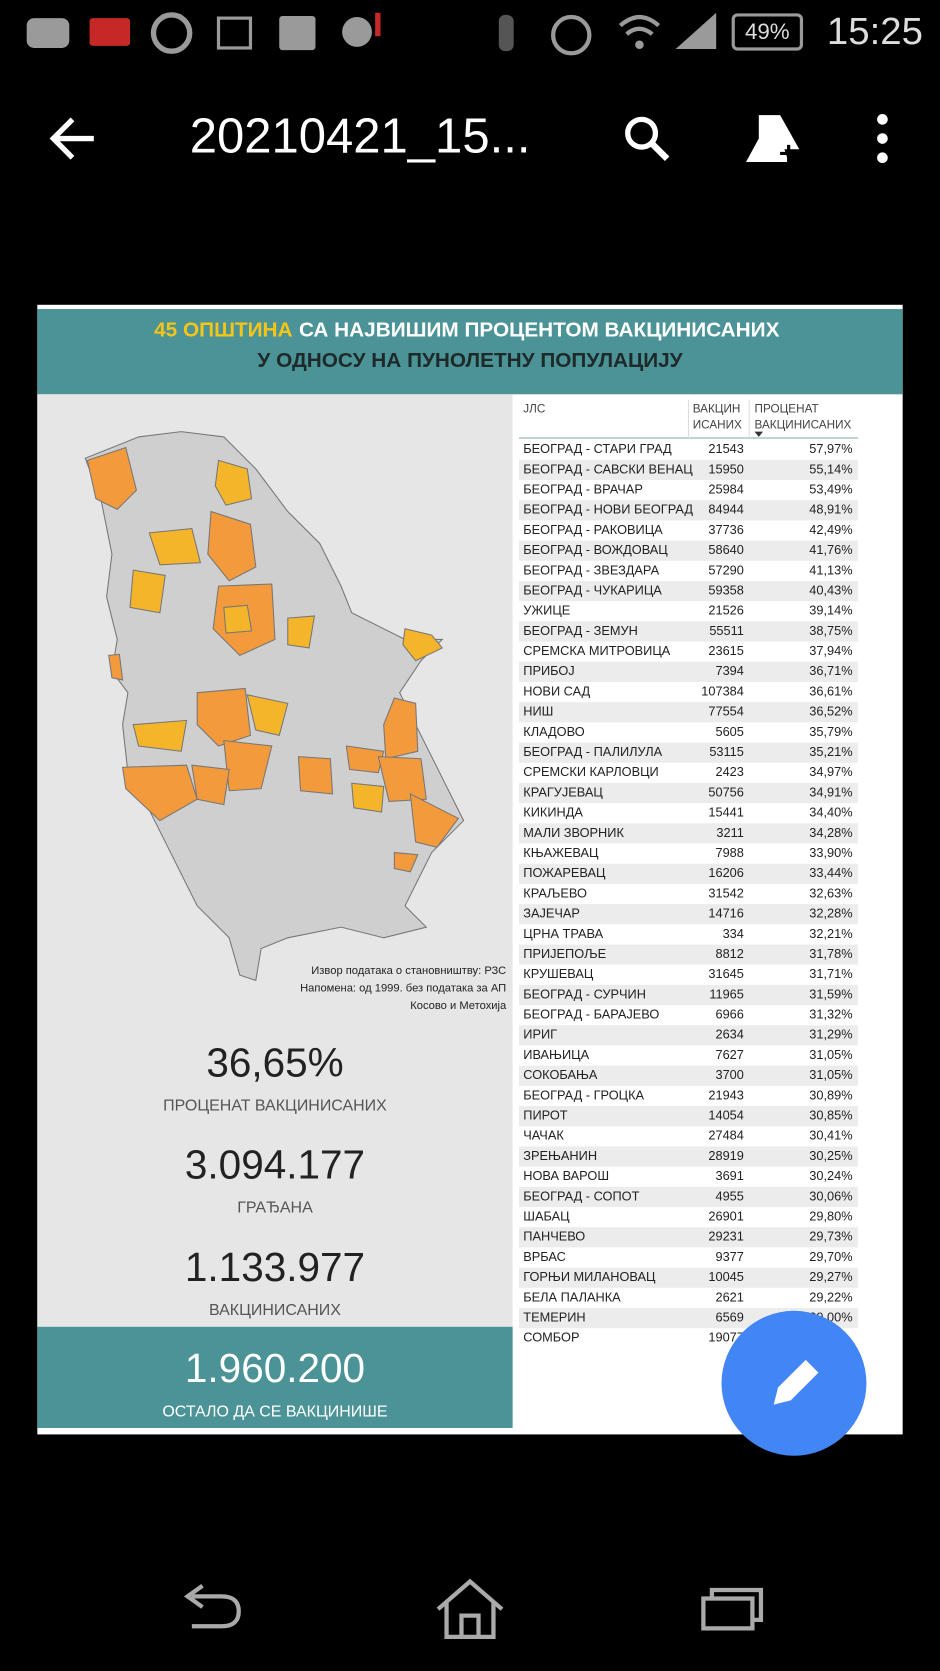  Describe the element at coordinates (830, 973) in the screenshot. I see `table-cell: 31,71%` at that location.